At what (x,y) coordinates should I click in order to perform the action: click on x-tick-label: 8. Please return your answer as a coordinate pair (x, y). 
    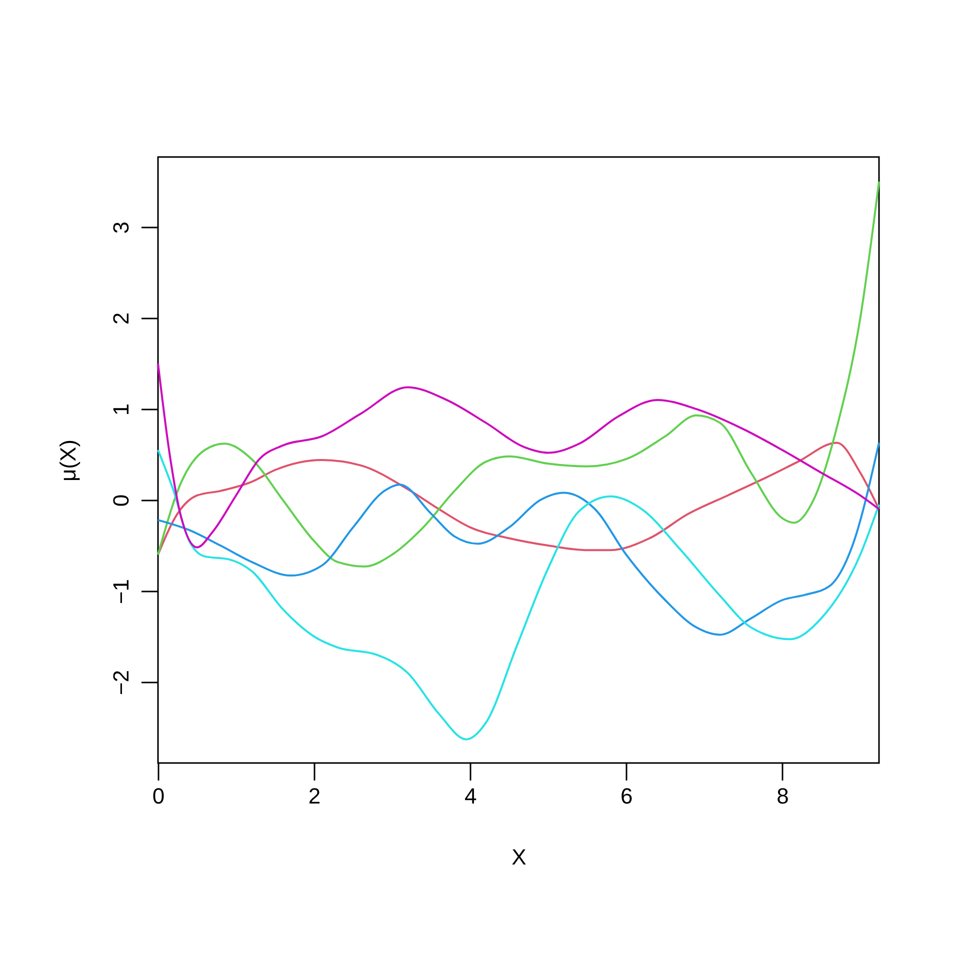
    Looking at the image, I should click on (782, 796).